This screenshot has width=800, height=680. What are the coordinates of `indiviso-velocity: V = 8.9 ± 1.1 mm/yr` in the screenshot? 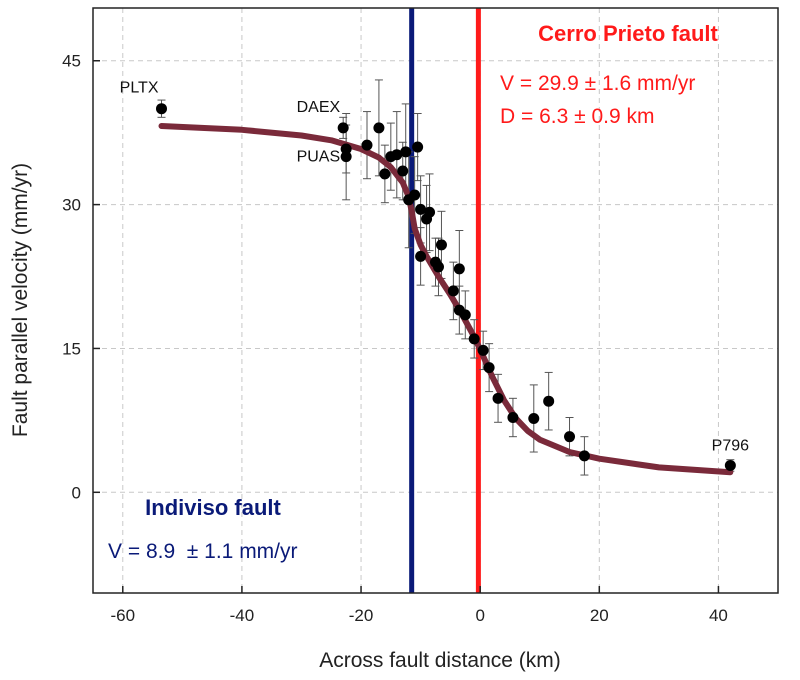 It's located at (203, 551).